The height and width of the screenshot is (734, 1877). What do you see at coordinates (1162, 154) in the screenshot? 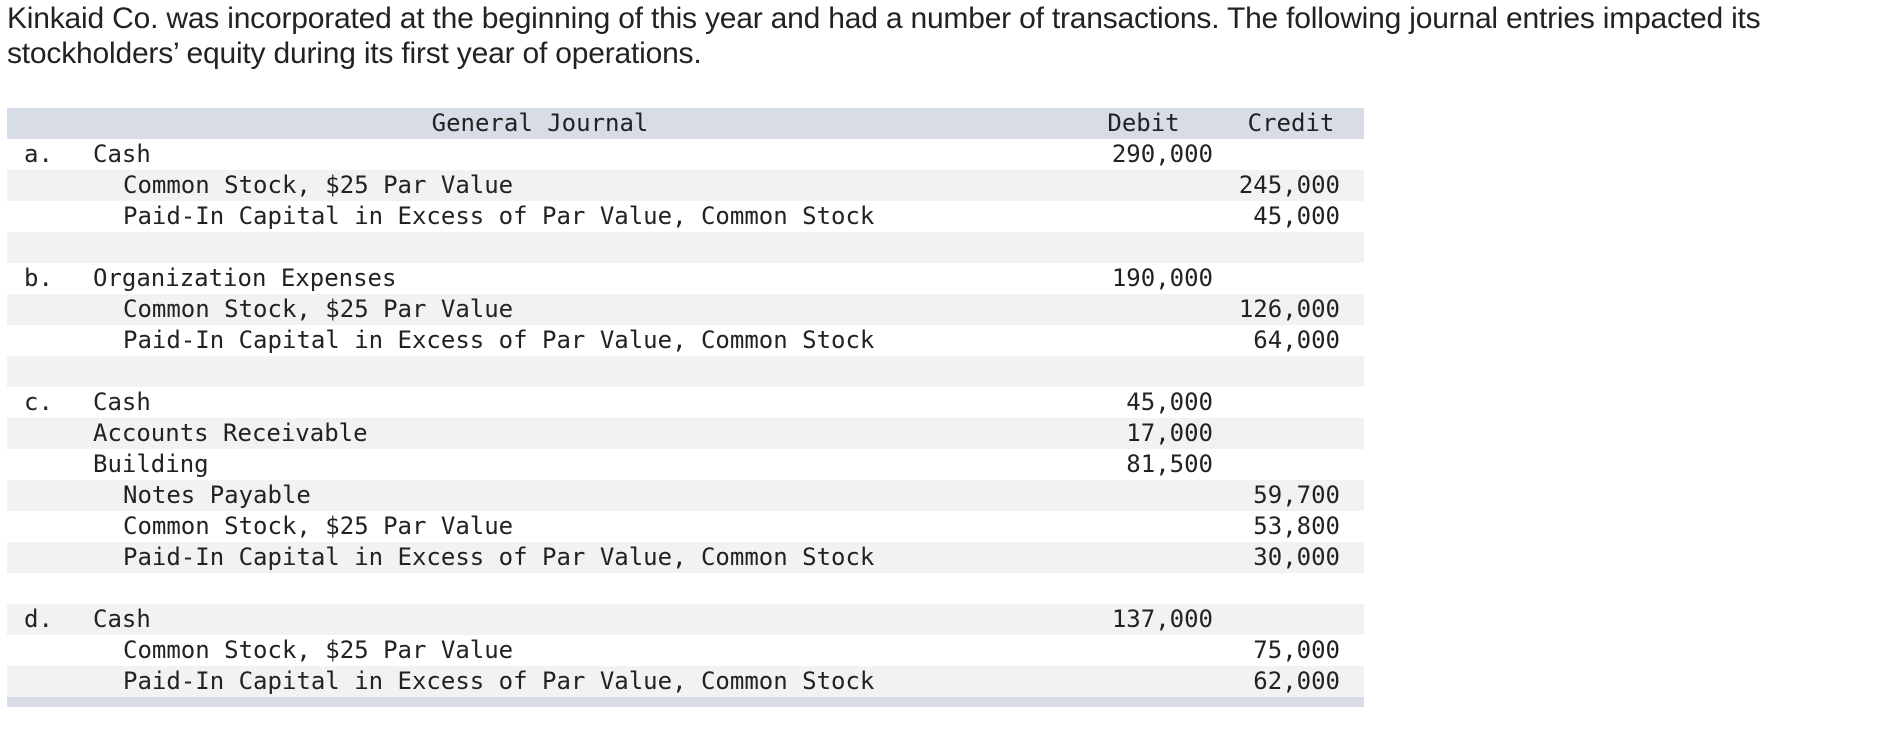
I see `debit-amount: 290,000` at bounding box center [1162, 154].